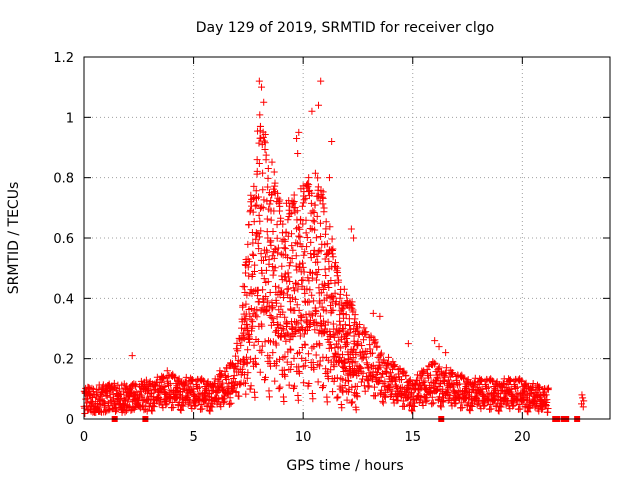 This screenshot has height=480, width=640. What do you see at coordinates (63, 58) in the screenshot?
I see `y-tick-label: 1.2` at bounding box center [63, 58].